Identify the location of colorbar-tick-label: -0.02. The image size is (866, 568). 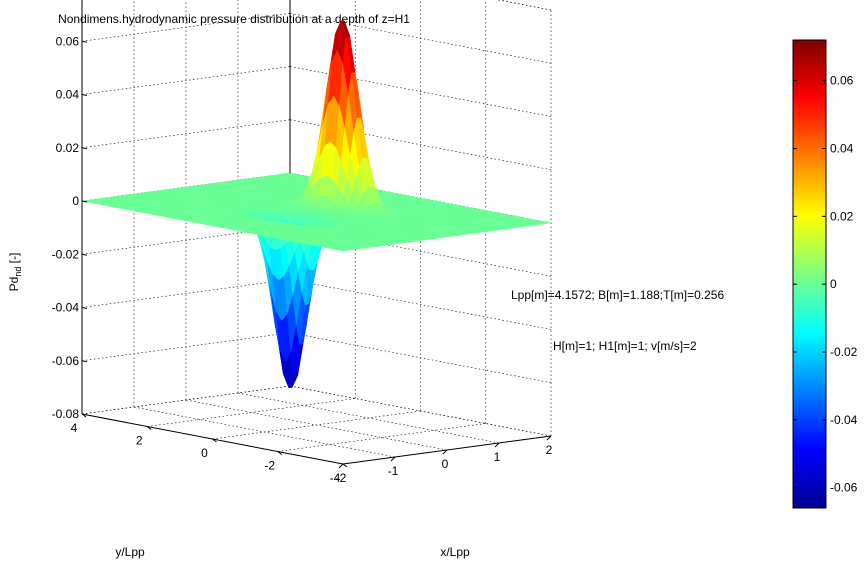
(844, 352).